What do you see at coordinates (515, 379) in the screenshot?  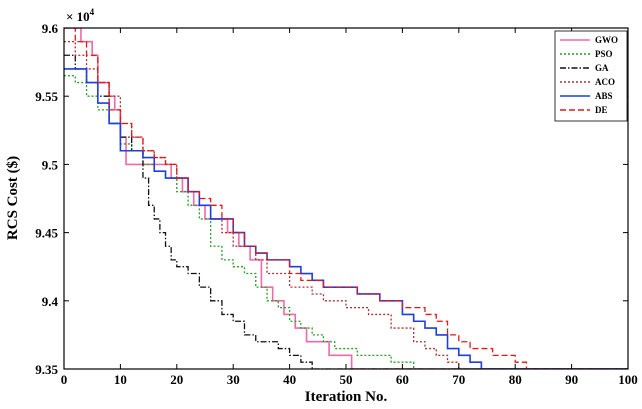 I see `x-tick-label: 80` at bounding box center [515, 379].